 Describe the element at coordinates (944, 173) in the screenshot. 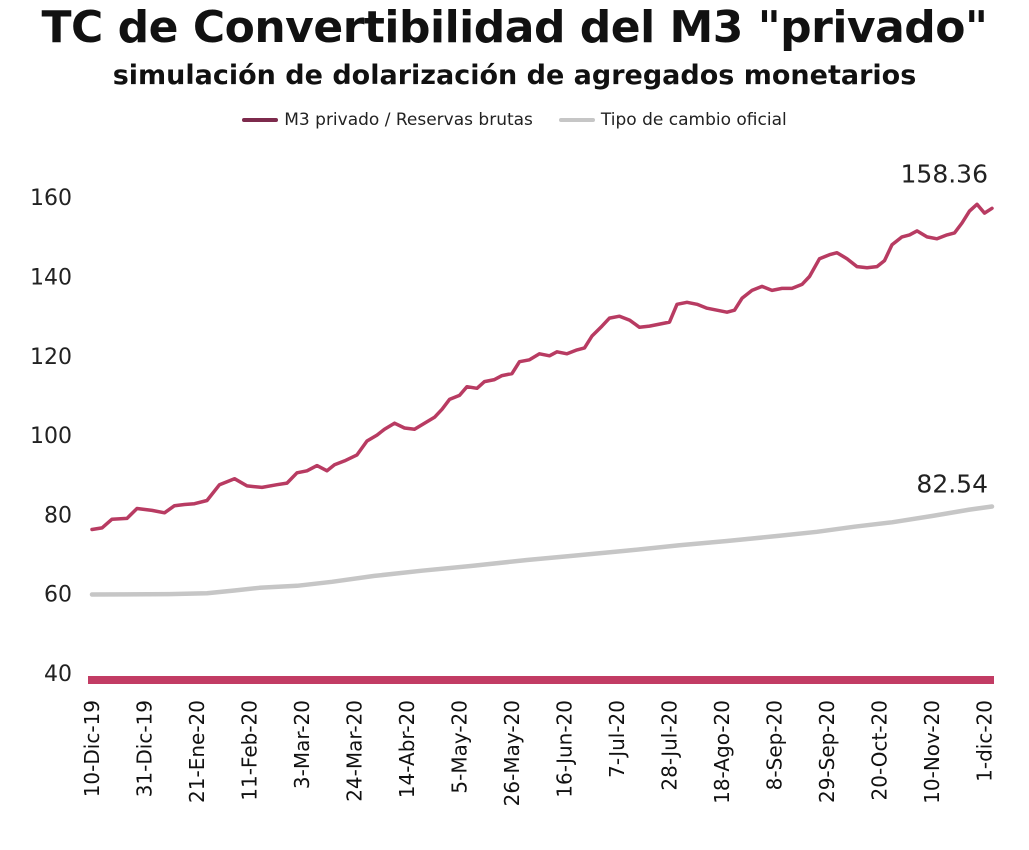

I see `data-label-m3-last: 158.36` at that location.